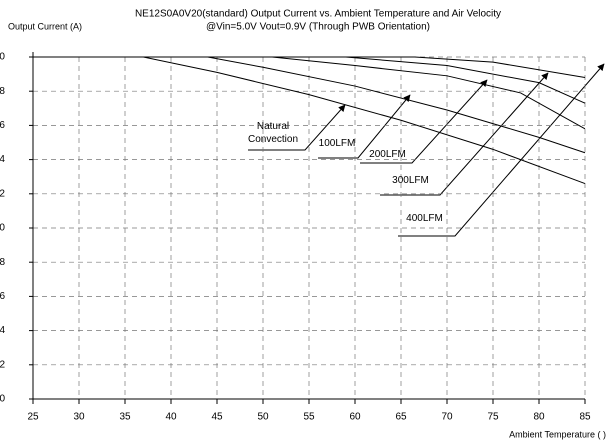  I want to click on x-tick-label: 50, so click(263, 417).